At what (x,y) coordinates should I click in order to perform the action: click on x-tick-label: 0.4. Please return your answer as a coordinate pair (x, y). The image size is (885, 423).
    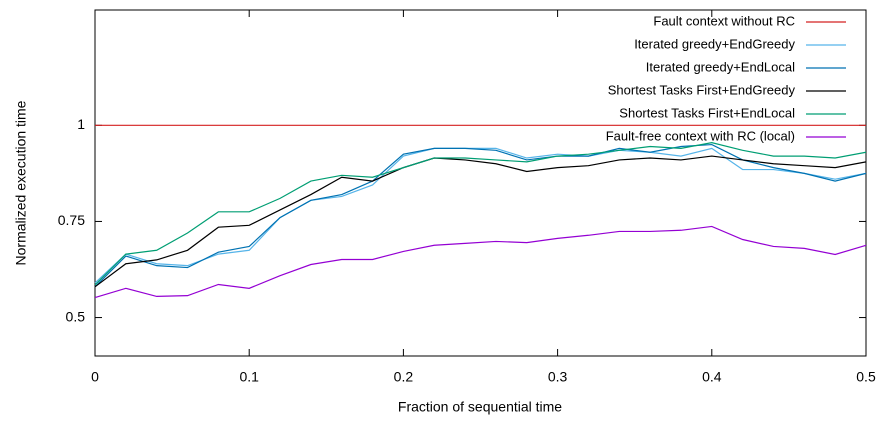
    Looking at the image, I should click on (712, 377).